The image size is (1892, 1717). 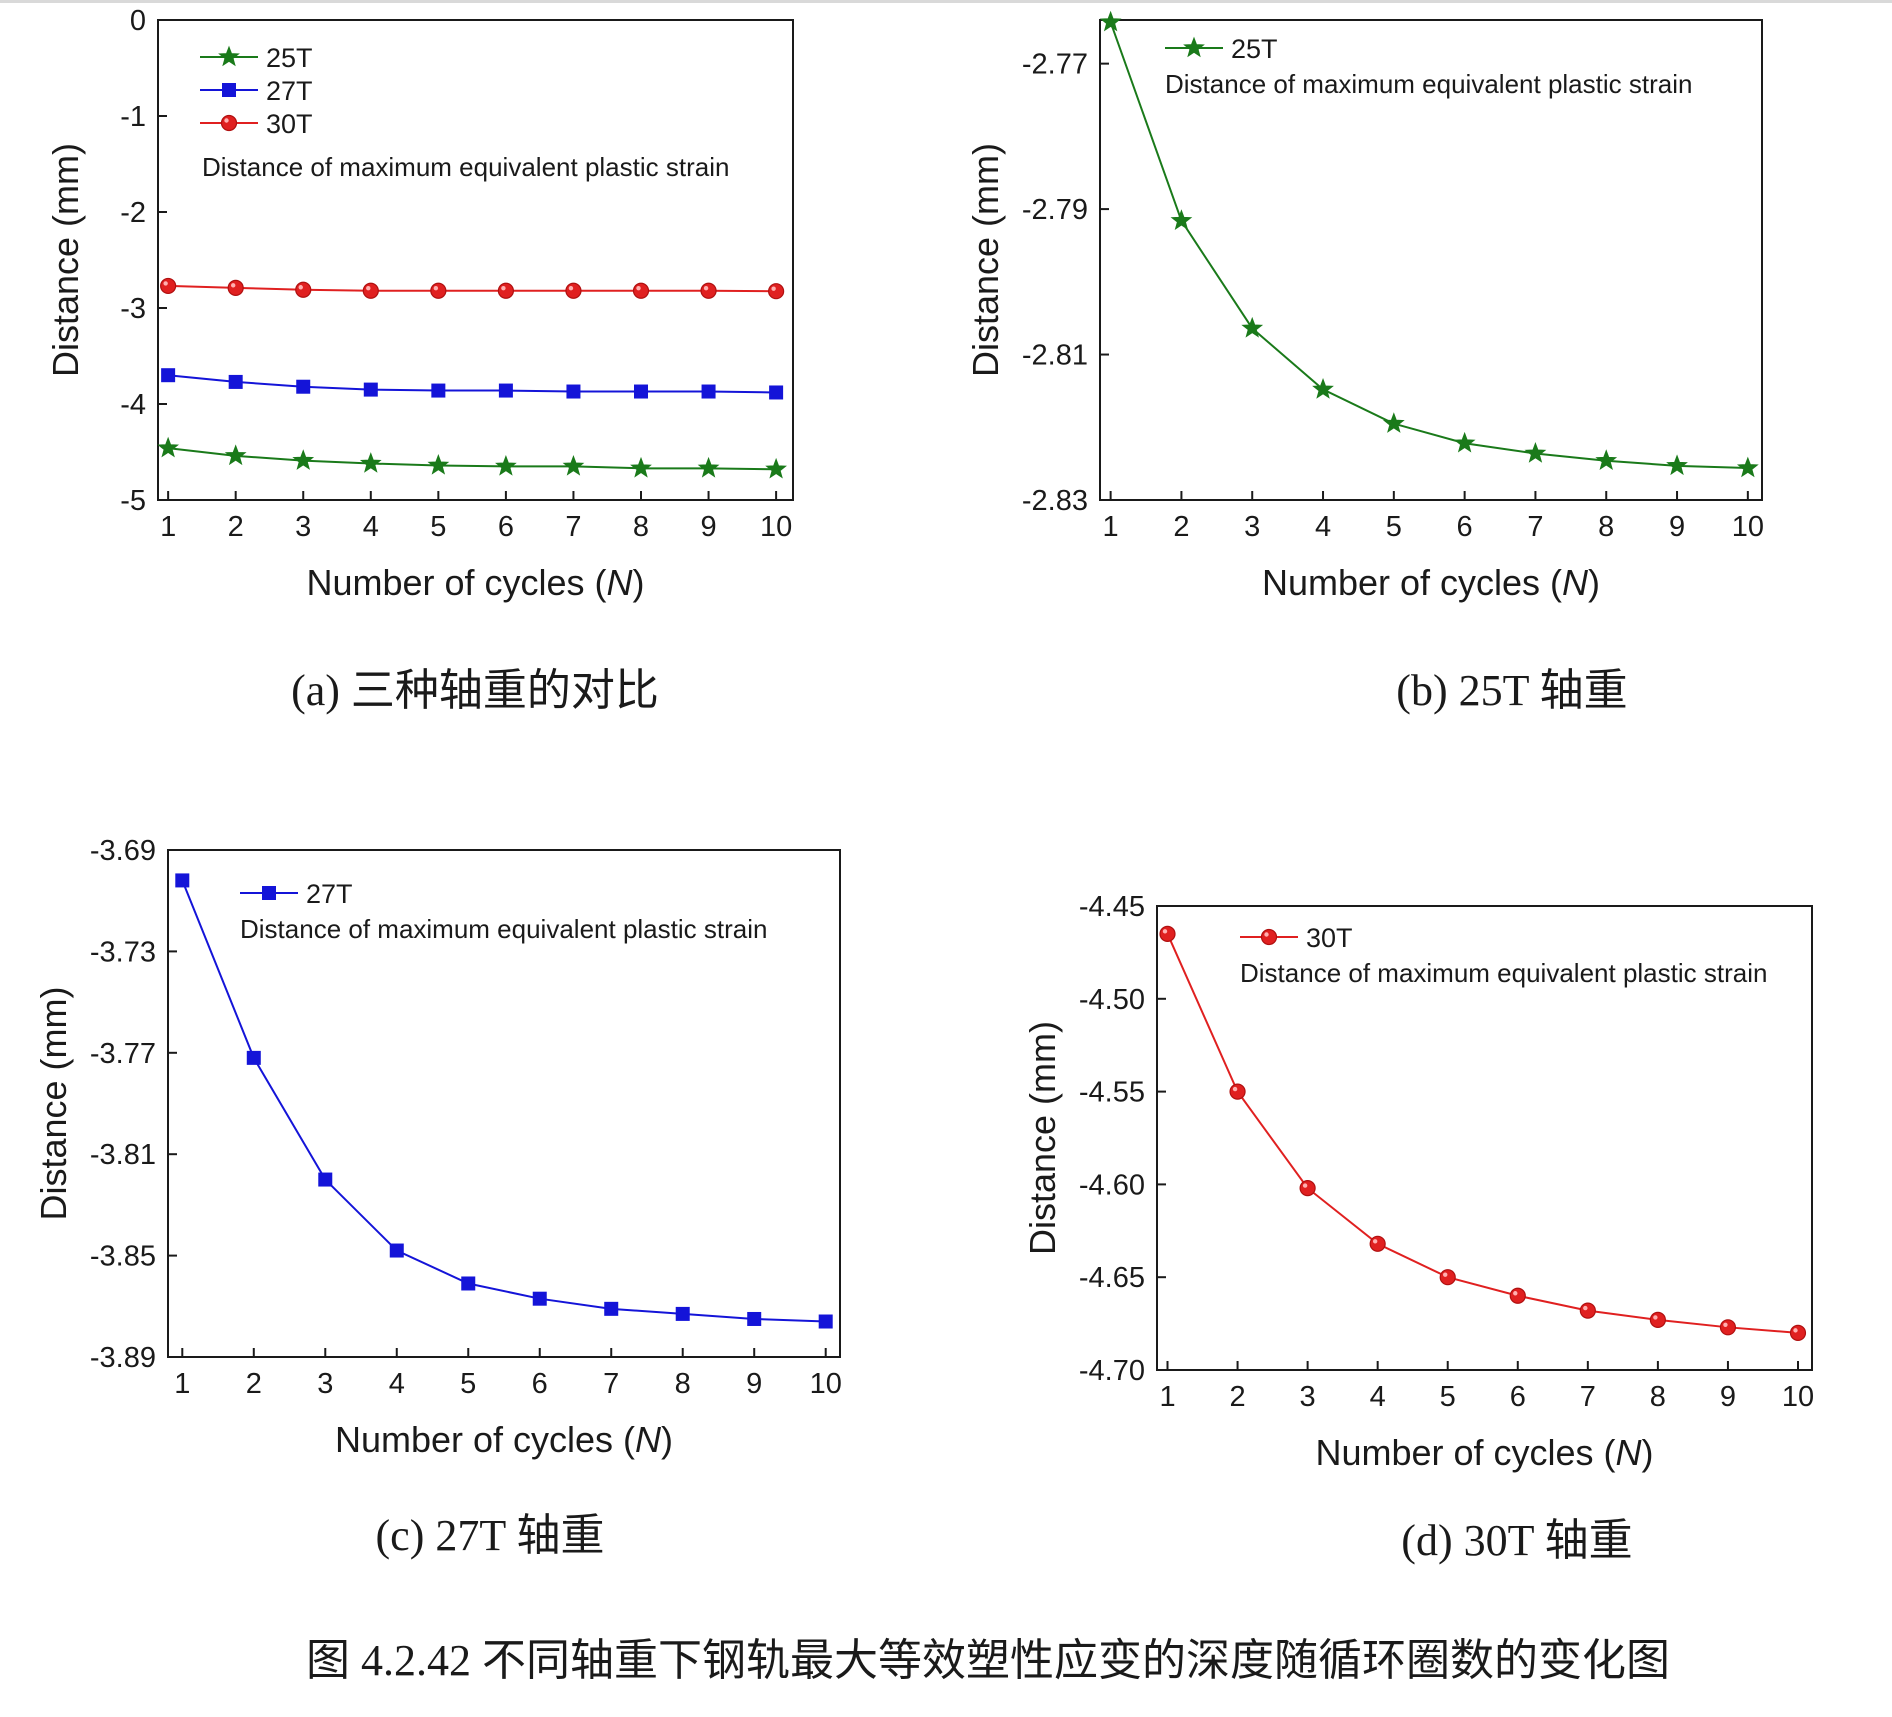 I want to click on y-tick-label: -4.70, so click(x=1112, y=1371).